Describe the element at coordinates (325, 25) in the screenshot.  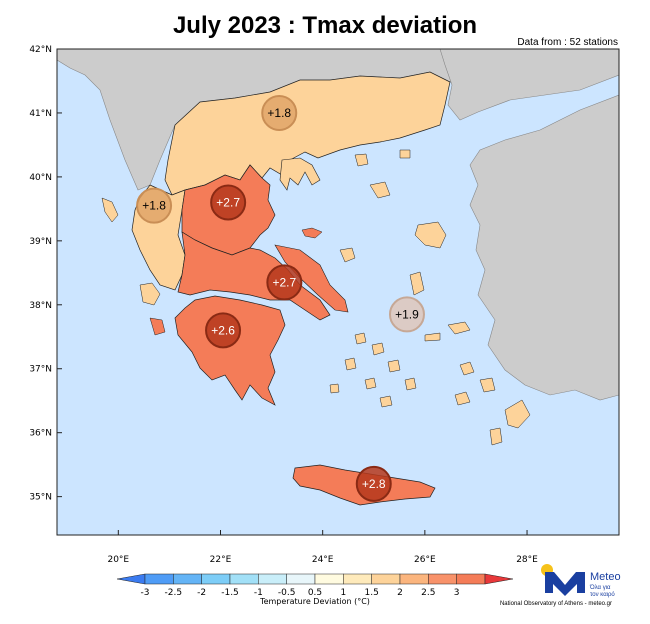
I see `map-title: July 2023 : Tmax deviation` at that location.